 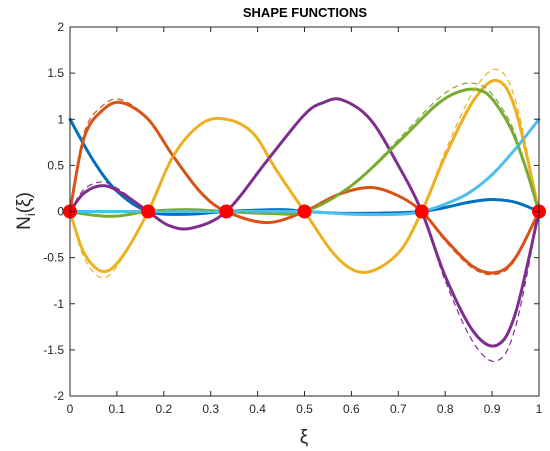 What do you see at coordinates (257, 409) in the screenshot?
I see `x-tick-label: 0.4` at bounding box center [257, 409].